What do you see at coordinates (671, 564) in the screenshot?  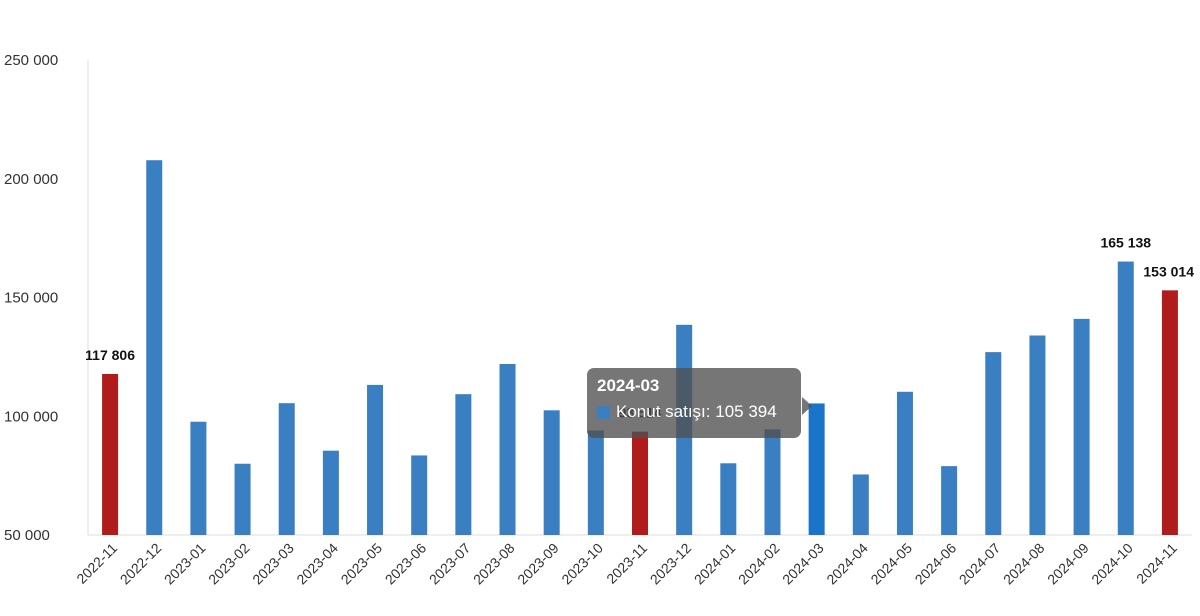 I see `x-tick-label: 2023-12` at bounding box center [671, 564].